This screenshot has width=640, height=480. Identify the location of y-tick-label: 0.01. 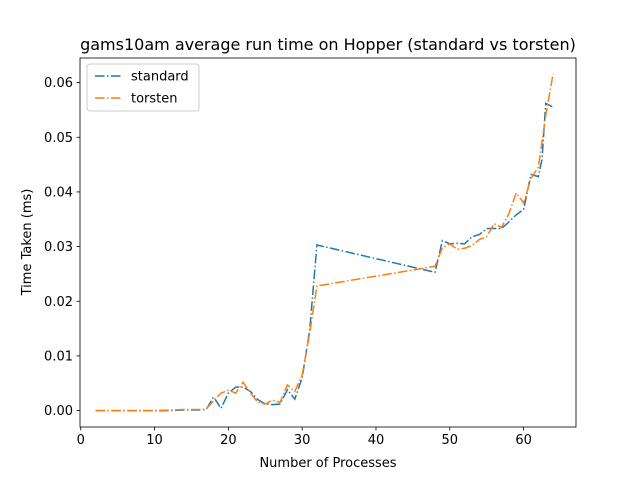
(58, 356).